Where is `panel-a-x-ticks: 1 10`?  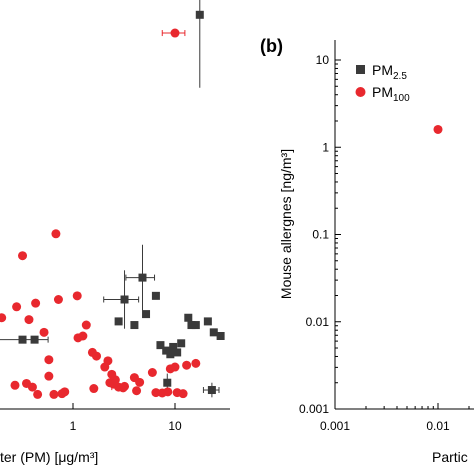
panel-a-x-ticks: 1 10 is located at coordinates (126, 418).